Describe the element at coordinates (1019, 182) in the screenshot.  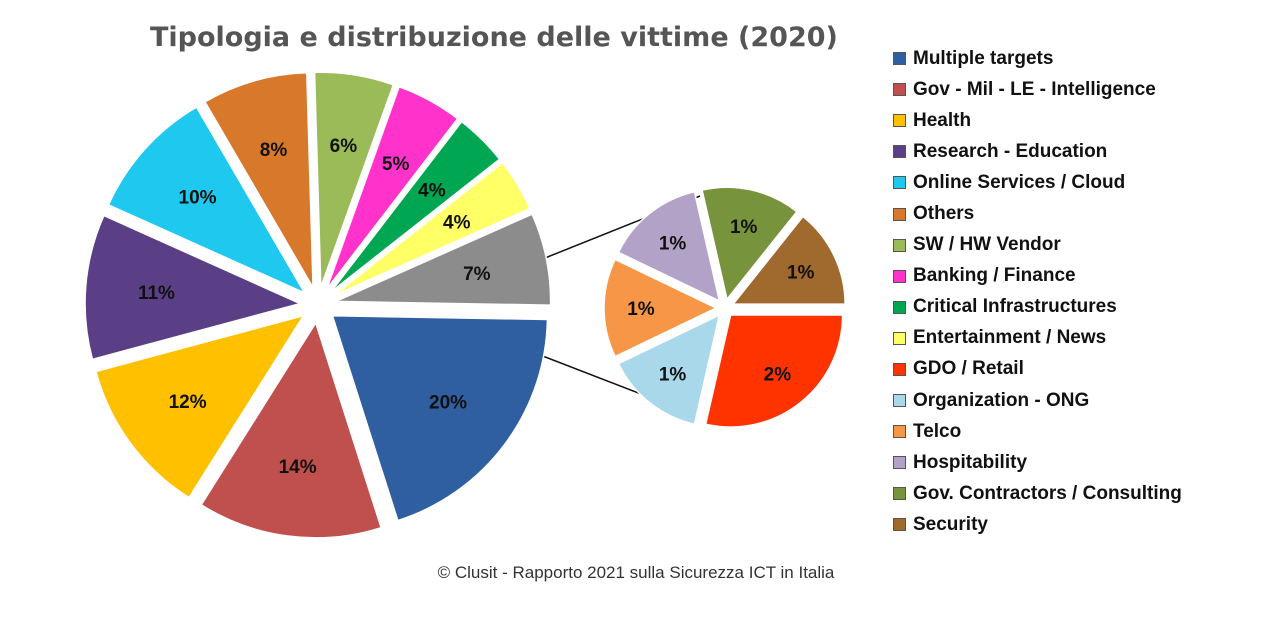
I see `legend-label: Online Services / Cloud` at that location.